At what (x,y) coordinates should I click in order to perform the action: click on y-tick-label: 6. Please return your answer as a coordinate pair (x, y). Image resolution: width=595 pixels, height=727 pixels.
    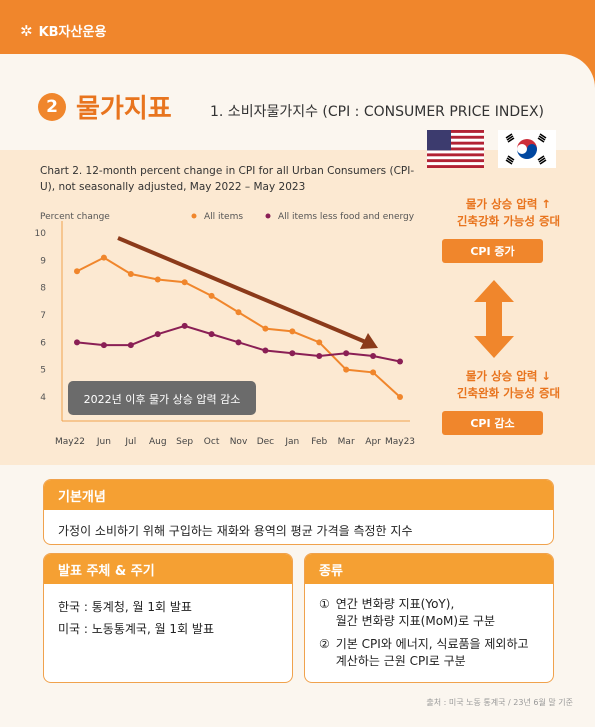
    Looking at the image, I should click on (43, 343).